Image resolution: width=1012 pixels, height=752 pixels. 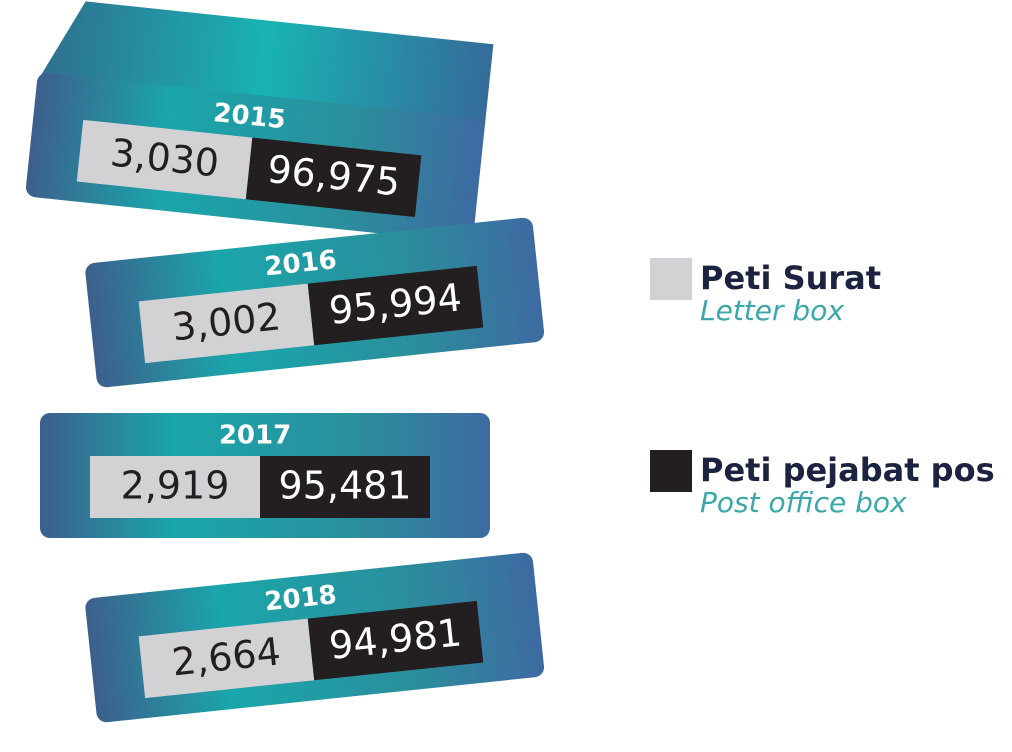 What do you see at coordinates (772, 310) in the screenshot?
I see `legend-subname: Letter box` at bounding box center [772, 310].